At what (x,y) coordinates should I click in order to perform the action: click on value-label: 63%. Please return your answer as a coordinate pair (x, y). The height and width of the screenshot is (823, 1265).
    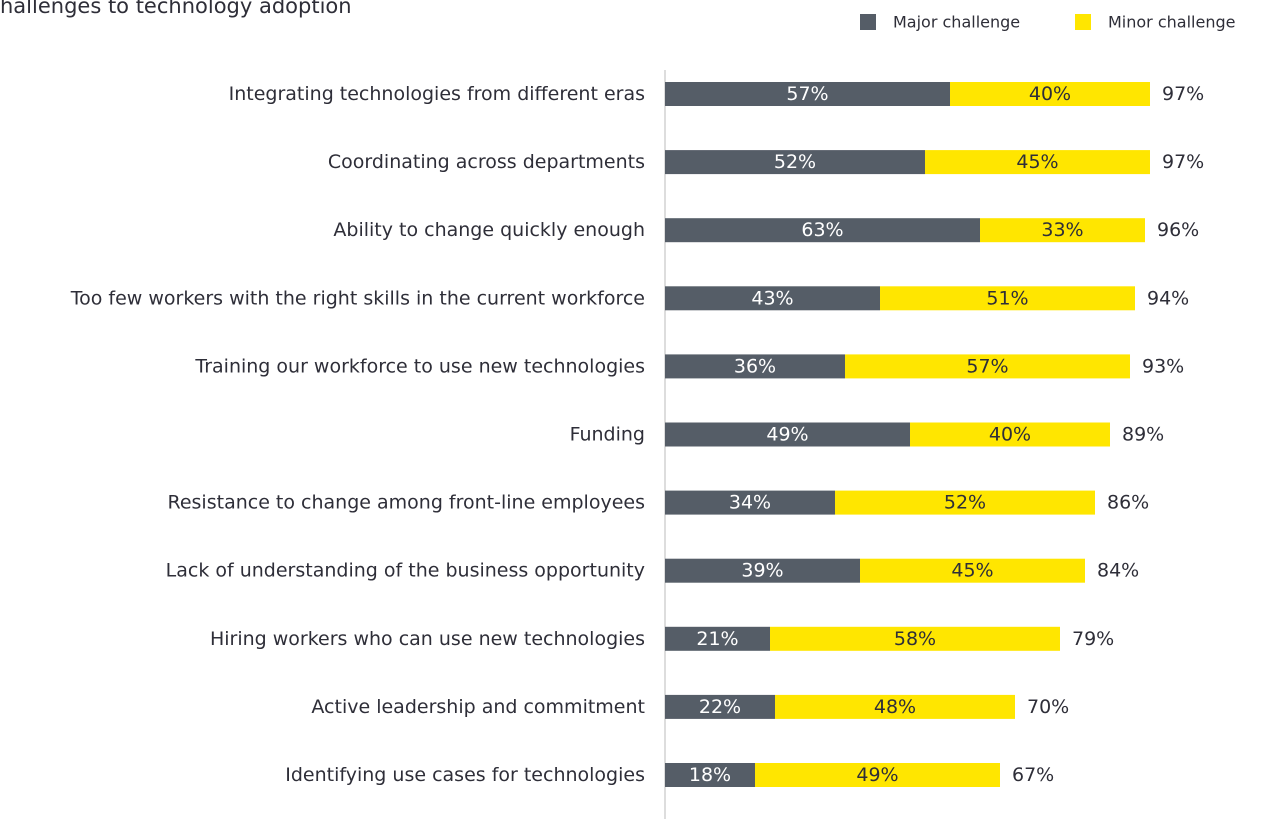
    Looking at the image, I should click on (822, 230).